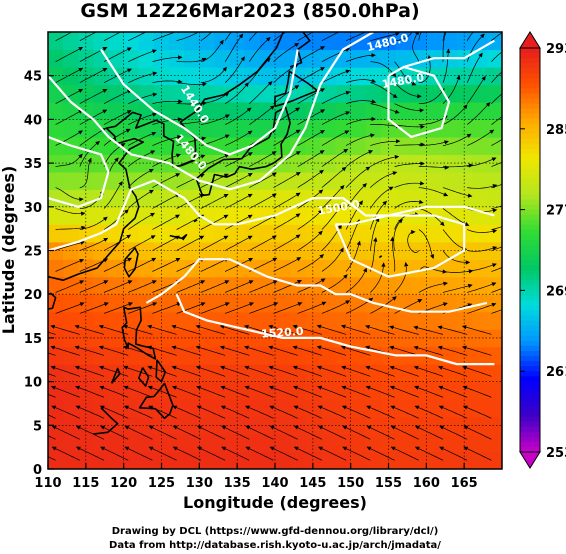 The height and width of the screenshot is (554, 566). I want to click on height-contour, so click(449, 54).